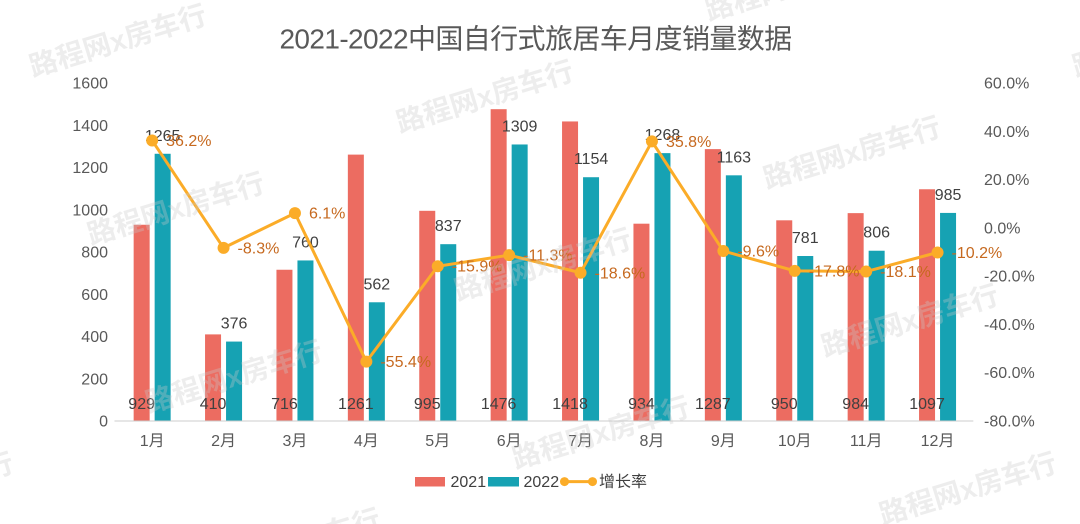 The image size is (1080, 524). Describe the element at coordinates (938, 439) in the screenshot. I see `svg-text: 12月` at that location.